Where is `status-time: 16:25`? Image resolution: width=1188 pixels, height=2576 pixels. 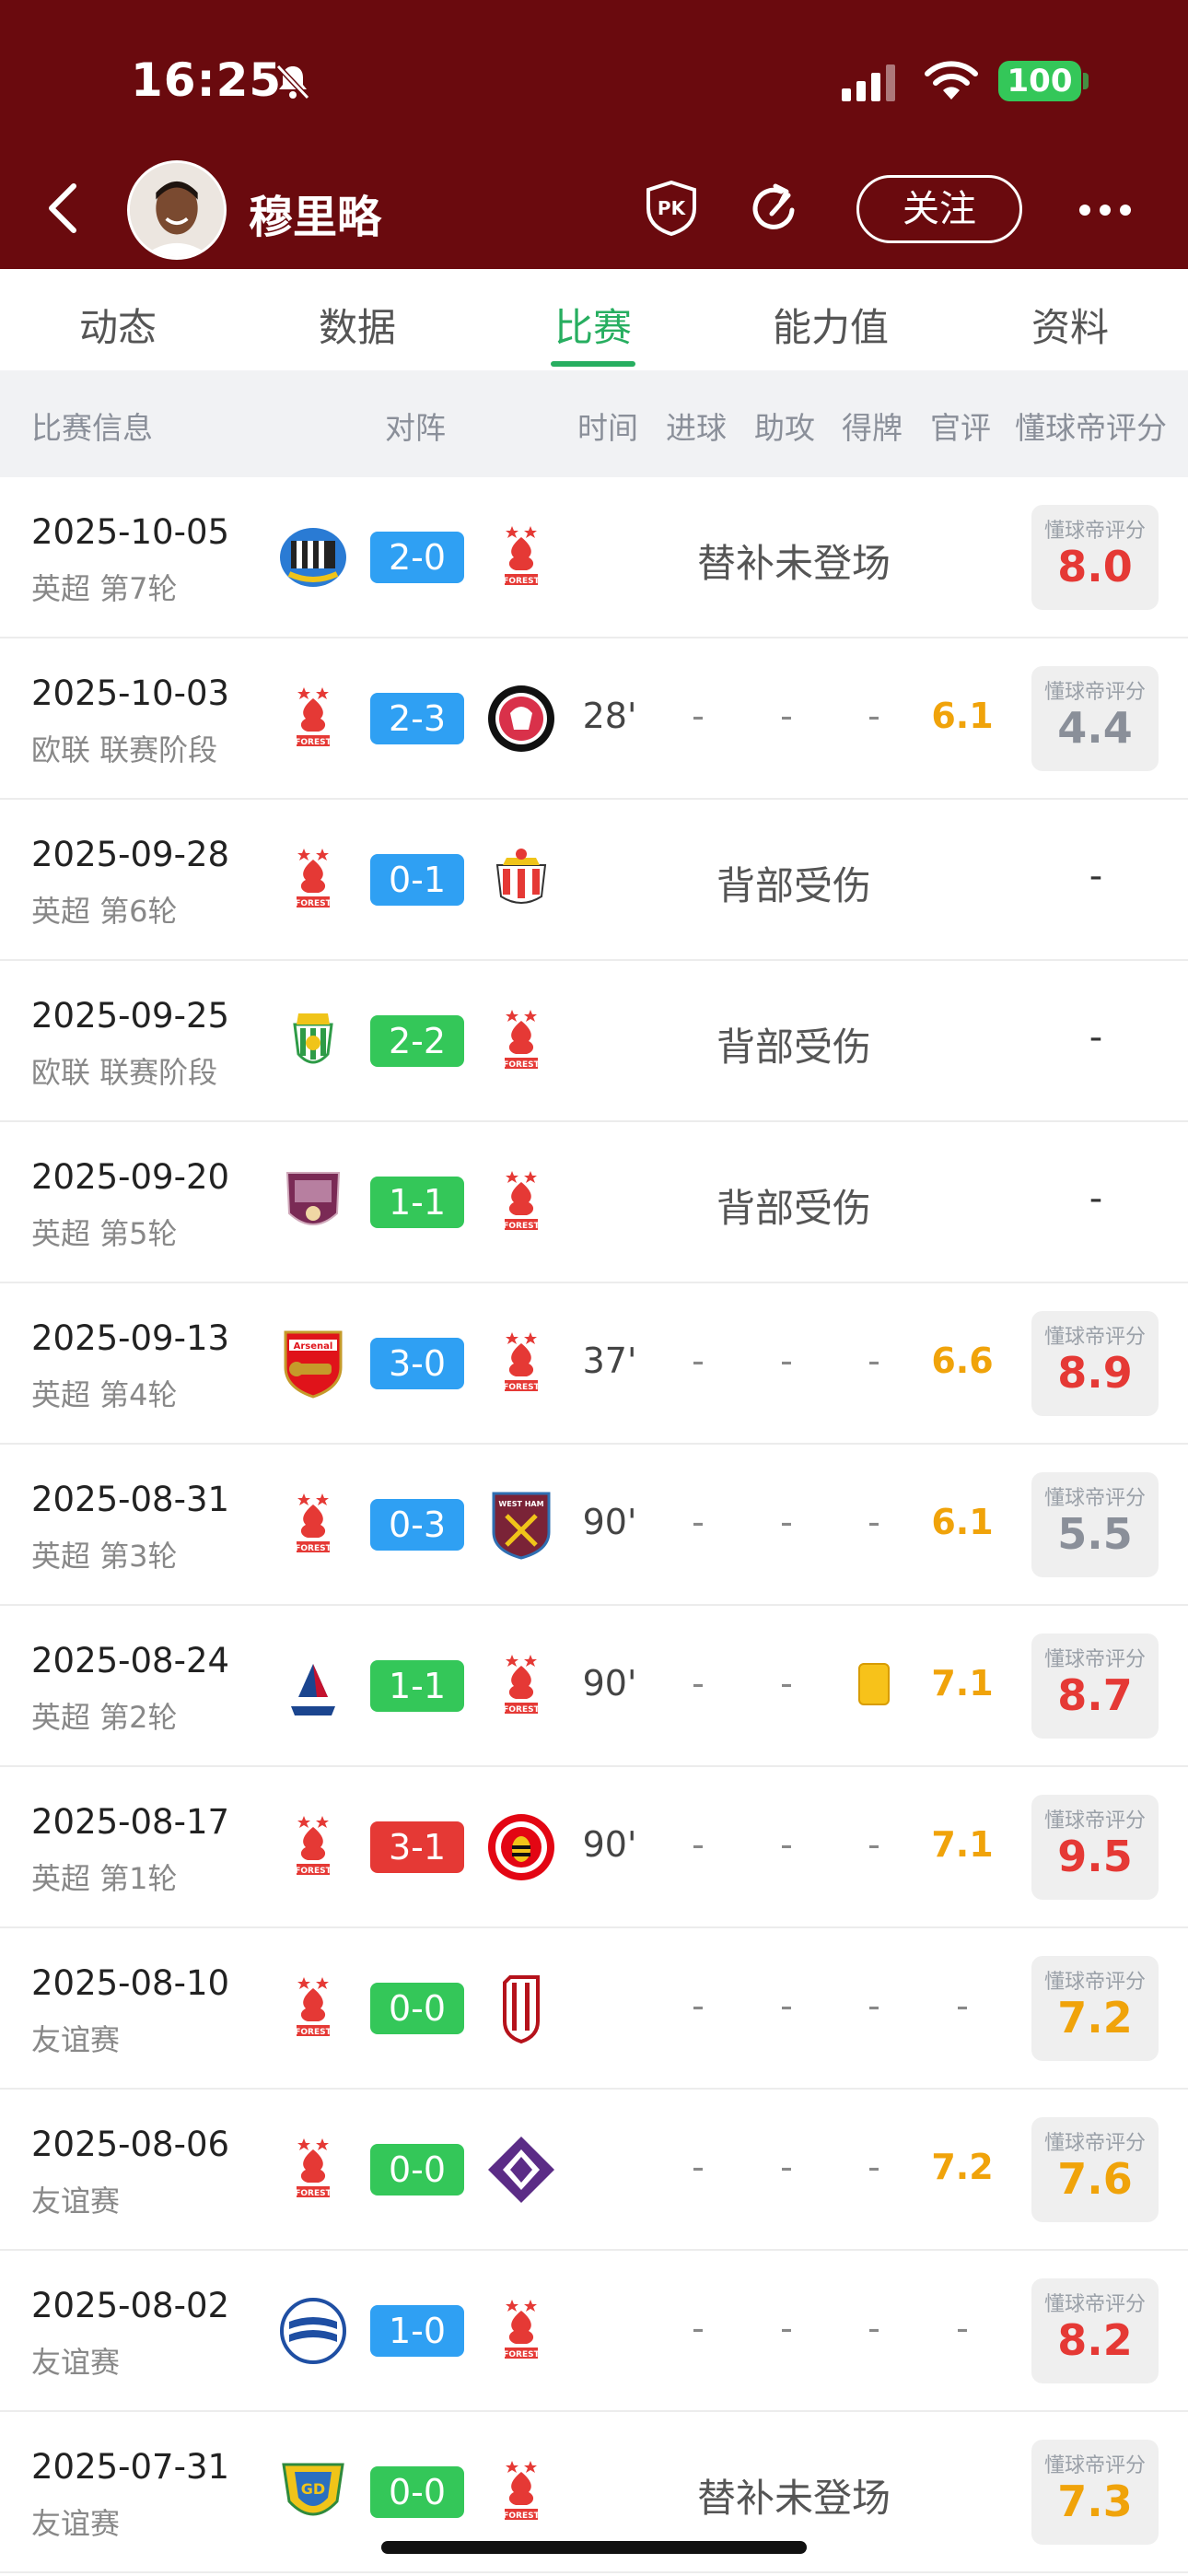
status-time: 16:25 is located at coordinates (207, 80).